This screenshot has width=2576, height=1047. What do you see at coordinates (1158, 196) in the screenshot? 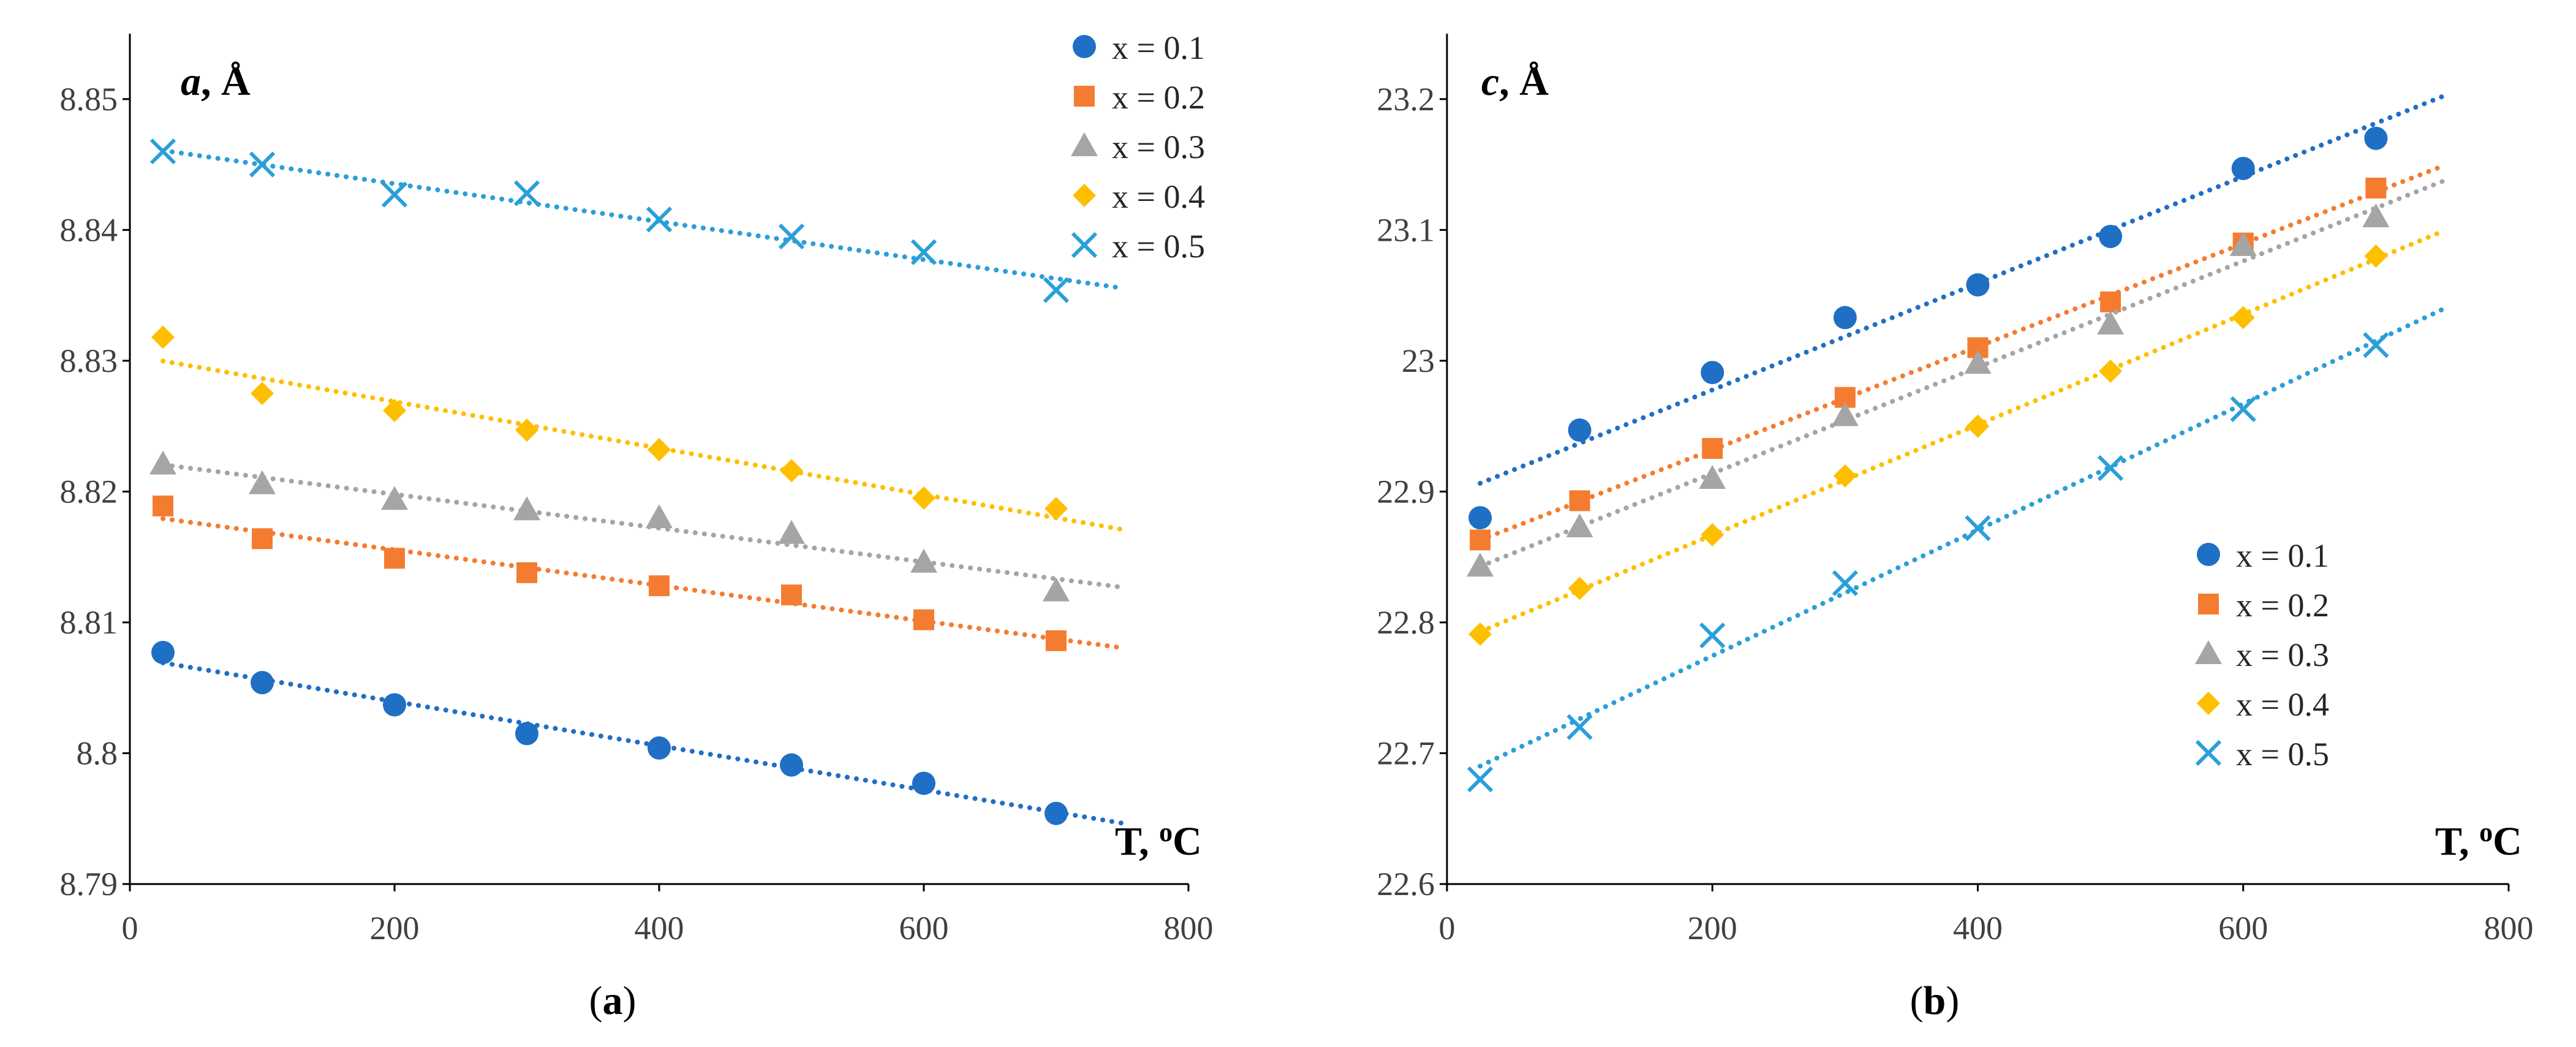
I see `chart-a-legend-label: x = 0.4` at bounding box center [1158, 196].